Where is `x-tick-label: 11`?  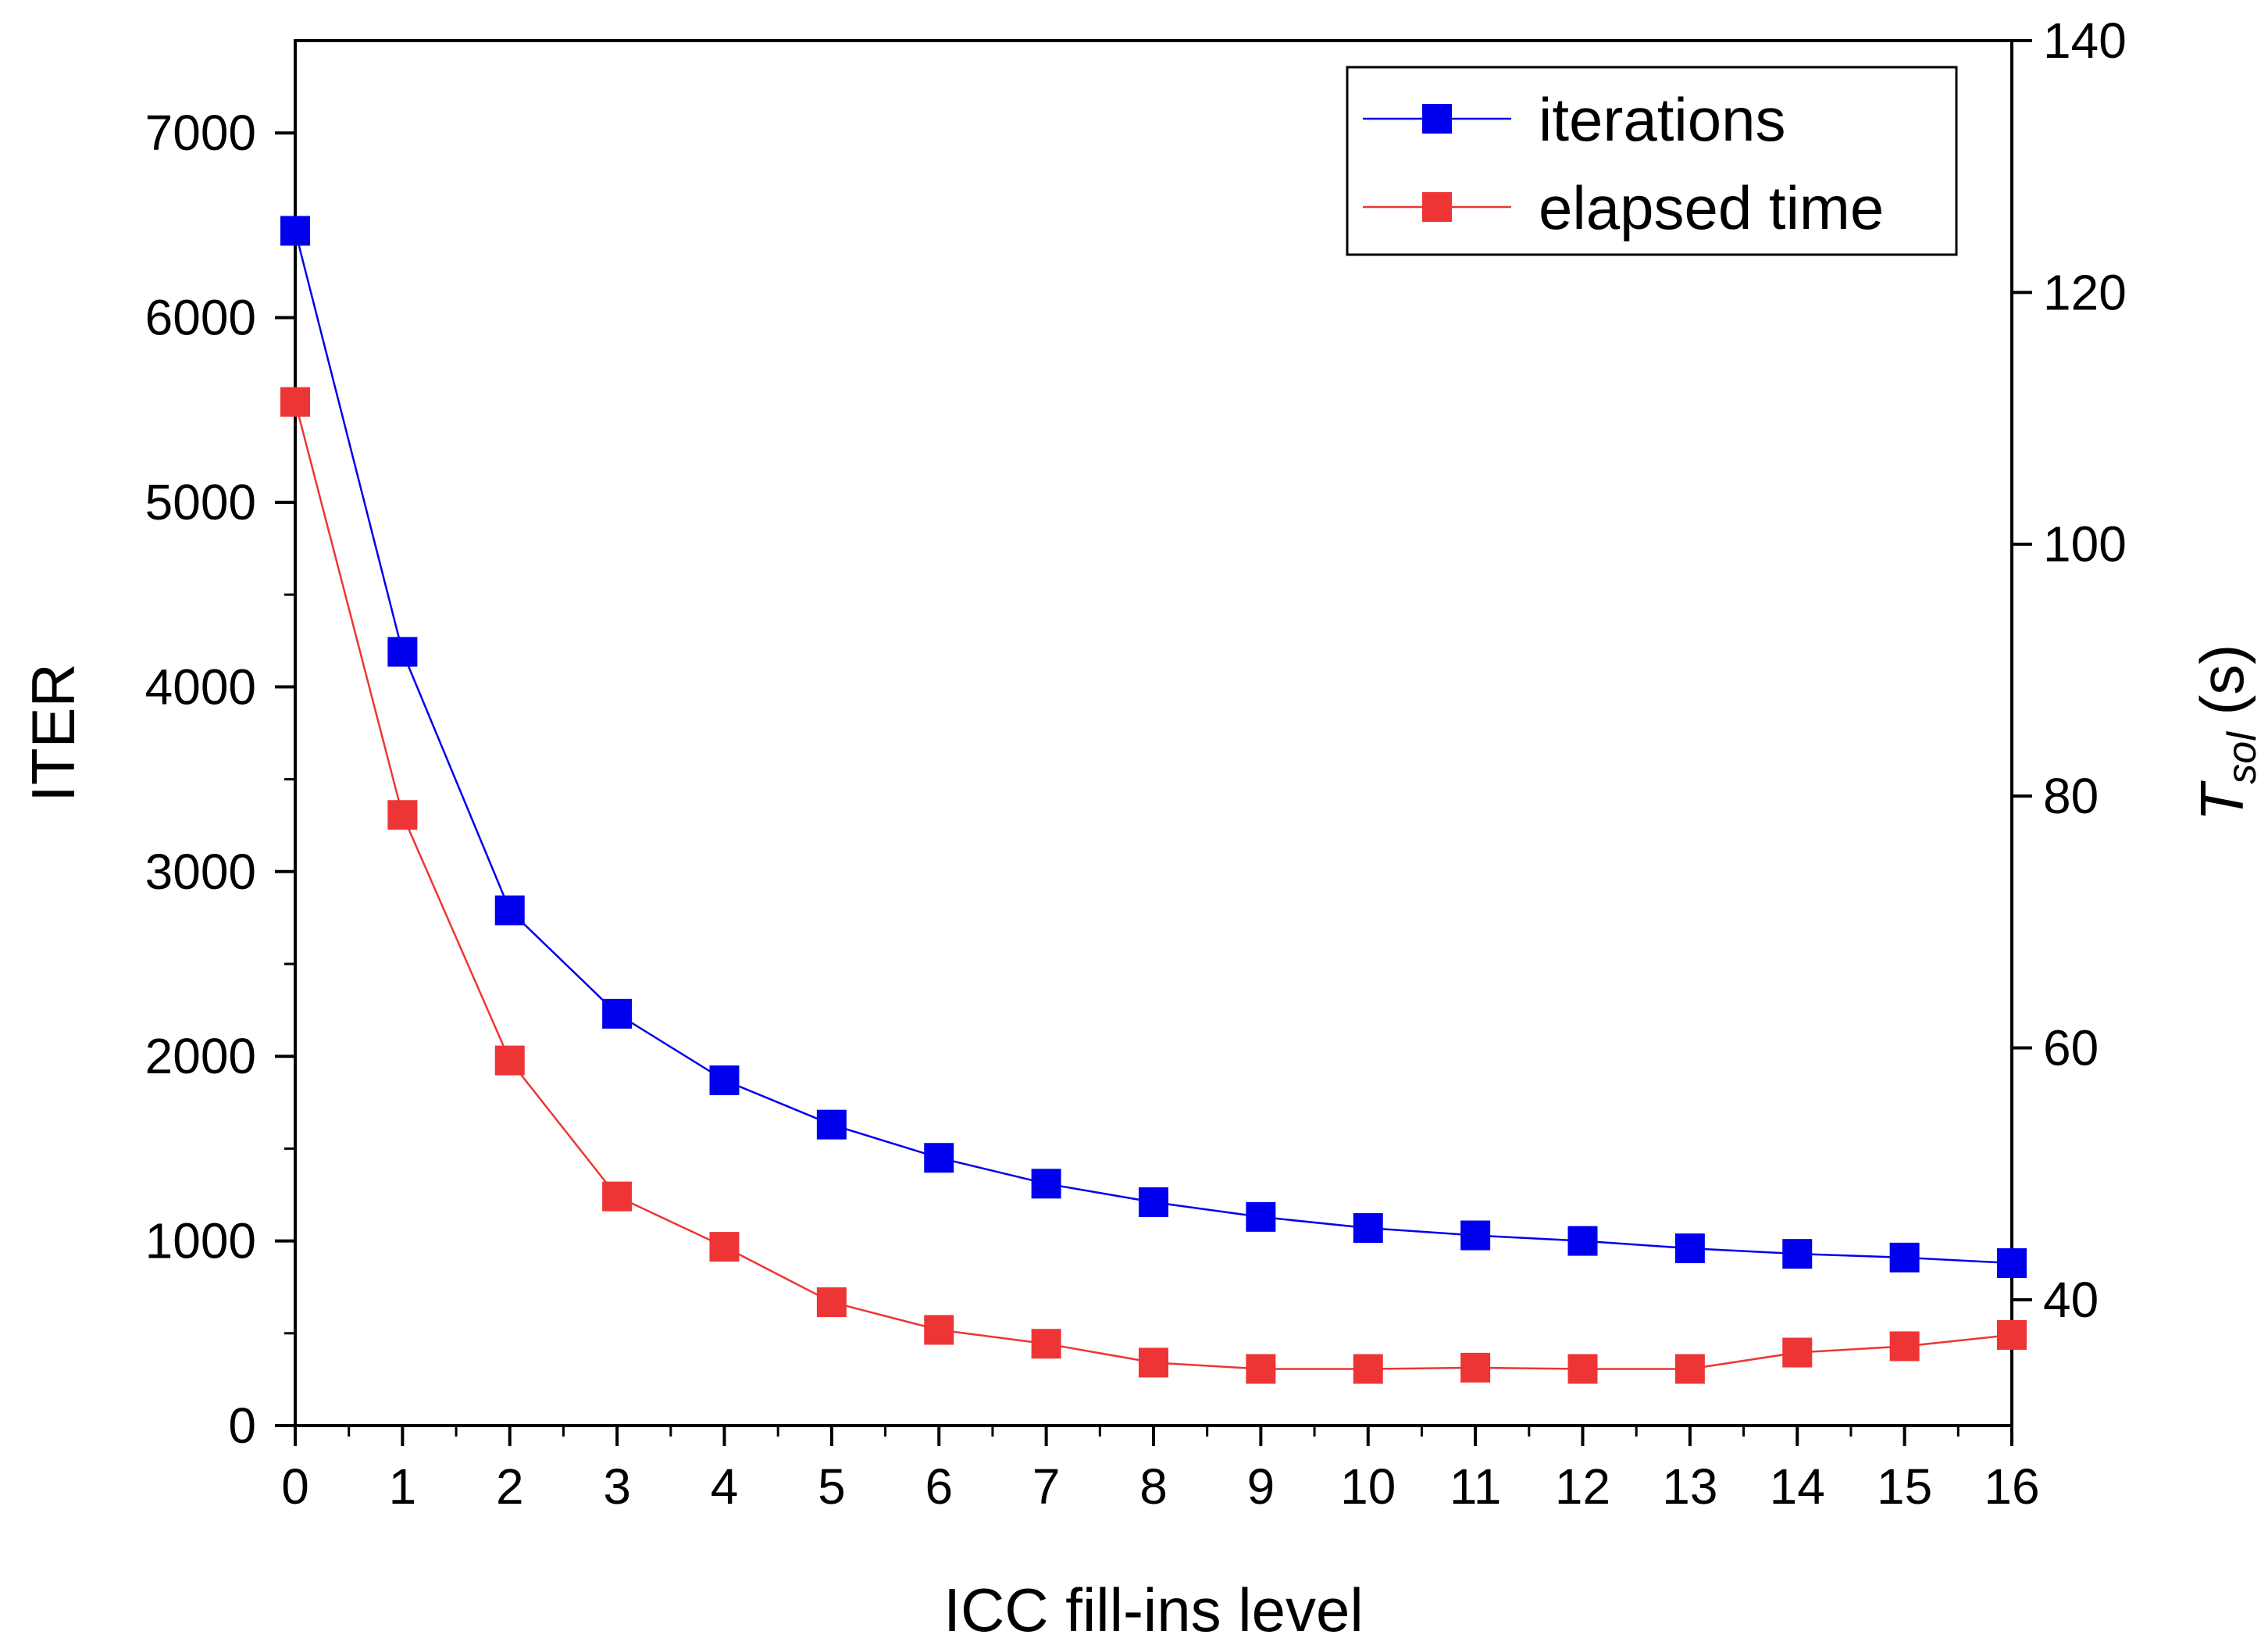
x-tick-label: 11 is located at coordinates (1475, 1486).